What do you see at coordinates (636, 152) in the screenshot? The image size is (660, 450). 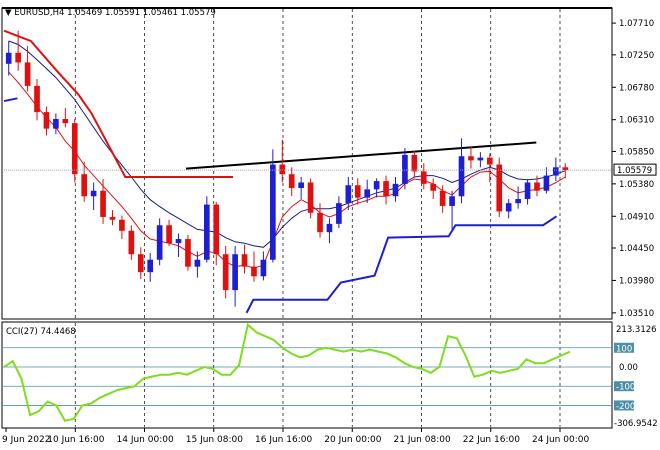 I see `y-tick-label: 1.05850` at bounding box center [636, 152].